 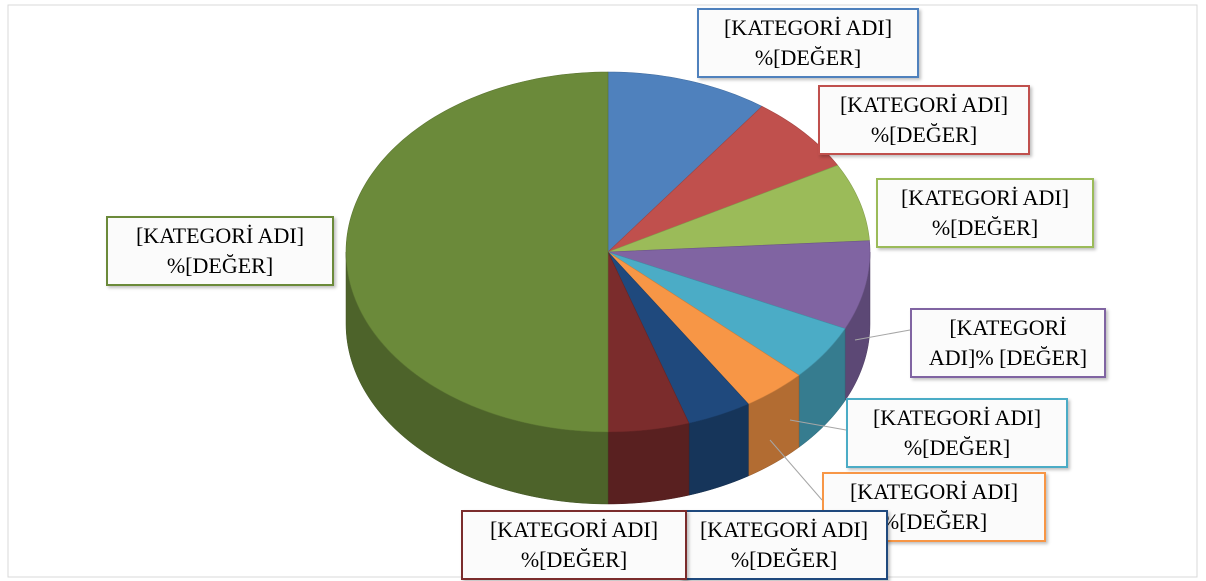 I want to click on slice-side, so click(x=648, y=463).